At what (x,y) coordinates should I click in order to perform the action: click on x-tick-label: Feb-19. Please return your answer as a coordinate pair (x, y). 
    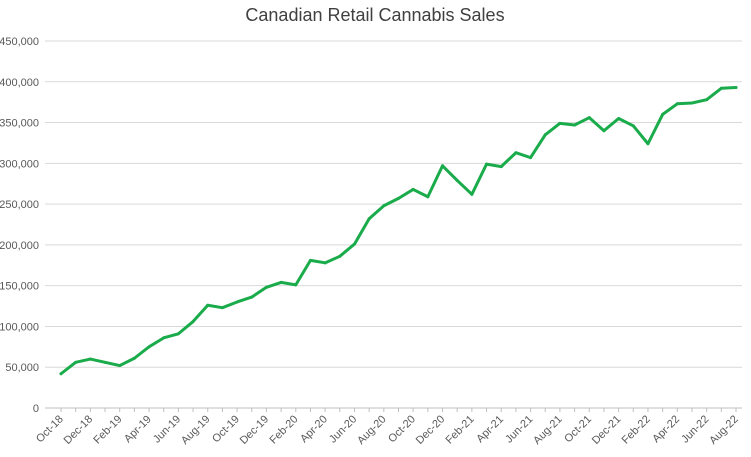
    Looking at the image, I should click on (107, 429).